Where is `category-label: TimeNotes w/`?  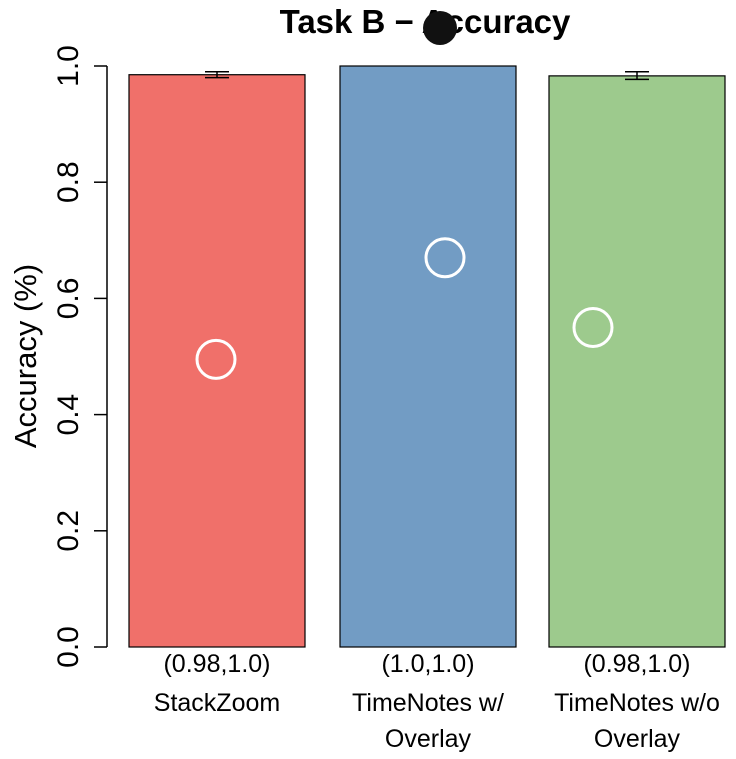 category-label: TimeNotes w/ is located at coordinates (428, 703).